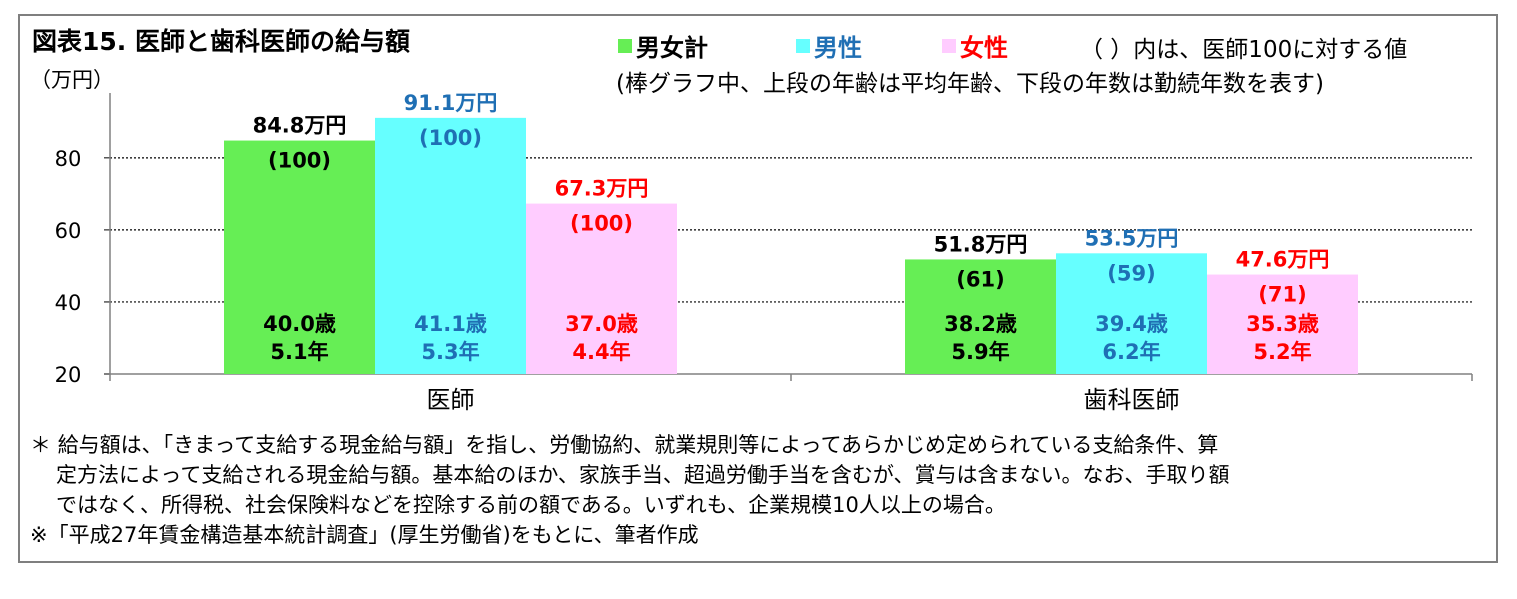 This screenshot has width=1517, height=599. Describe the element at coordinates (1131, 273) in the screenshot. I see `data-label-index: (59)` at that location.